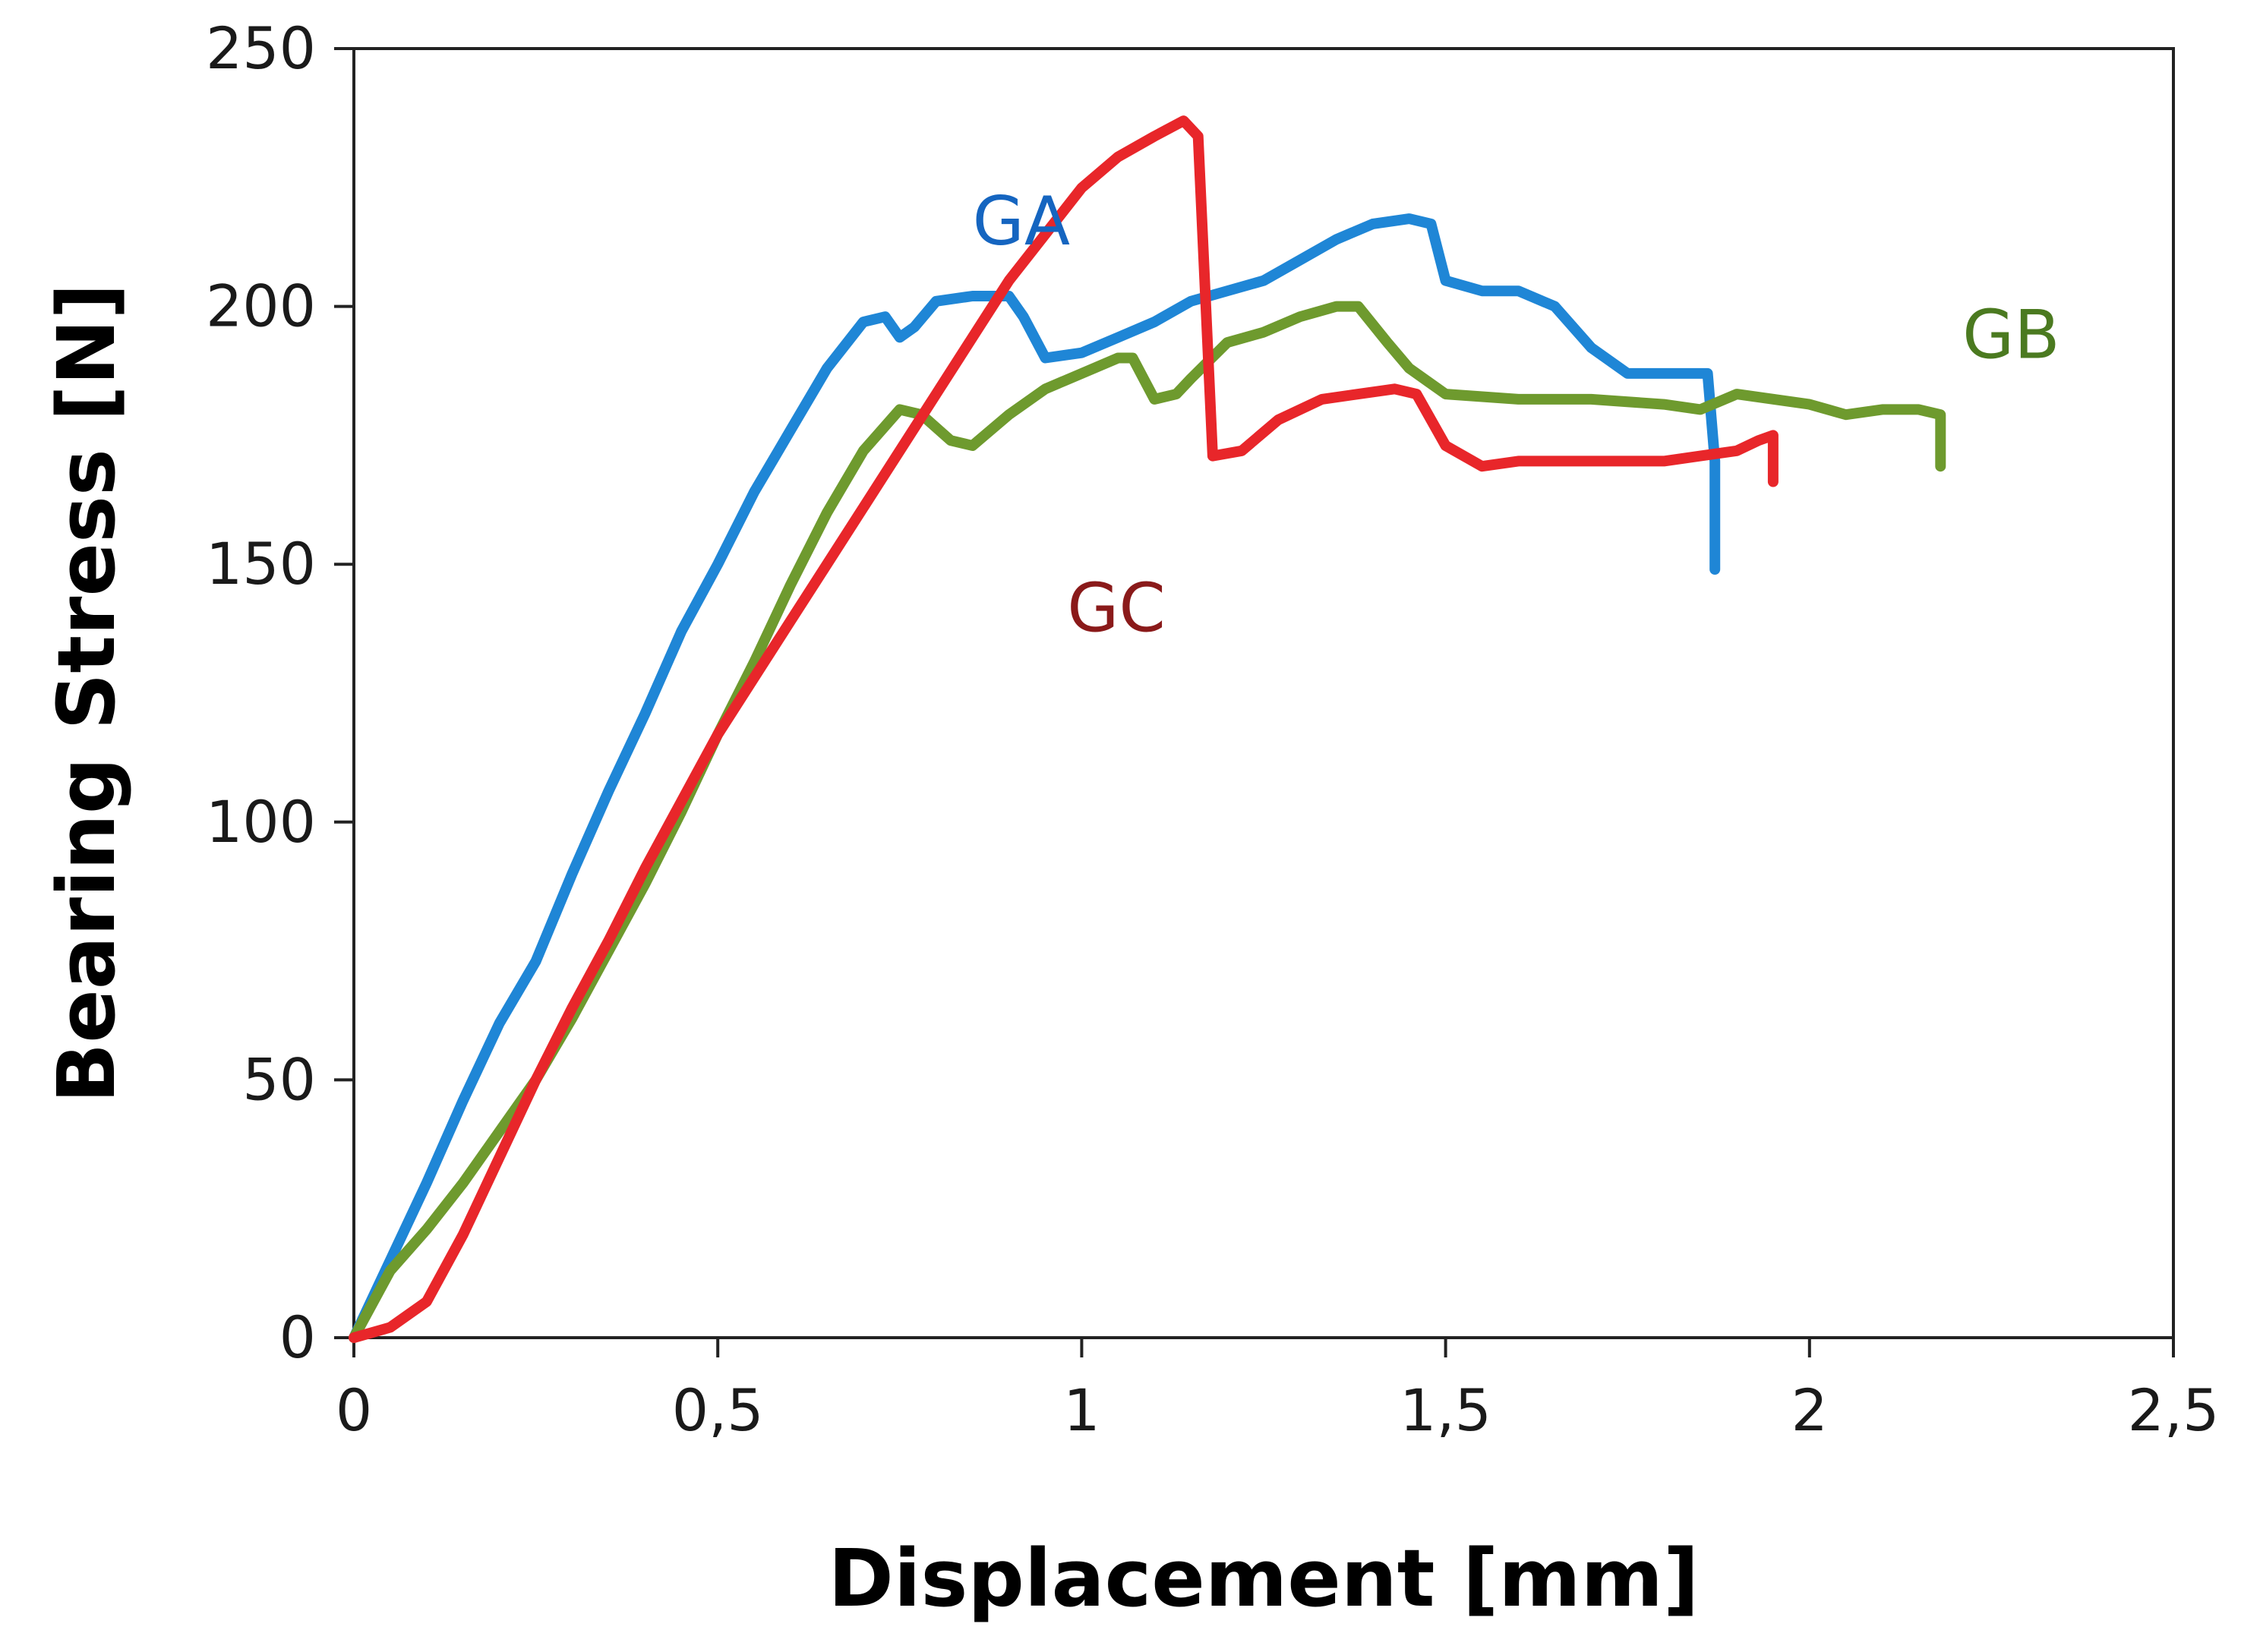 The height and width of the screenshot is (1652, 2241). What do you see at coordinates (2174, 1410) in the screenshot?
I see `x-tick-label: 2,5` at bounding box center [2174, 1410].